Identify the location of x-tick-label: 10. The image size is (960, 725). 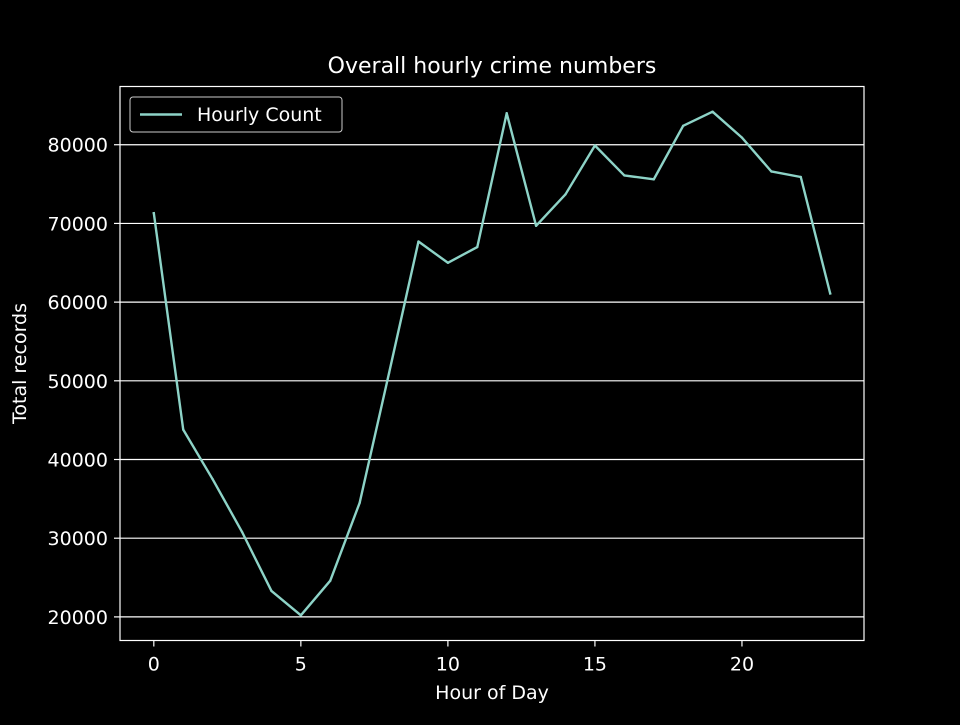
(448, 665).